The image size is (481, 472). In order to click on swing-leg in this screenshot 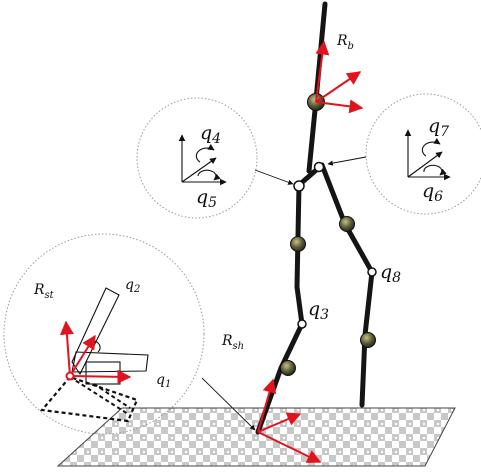, I will do `click(347, 285)`.